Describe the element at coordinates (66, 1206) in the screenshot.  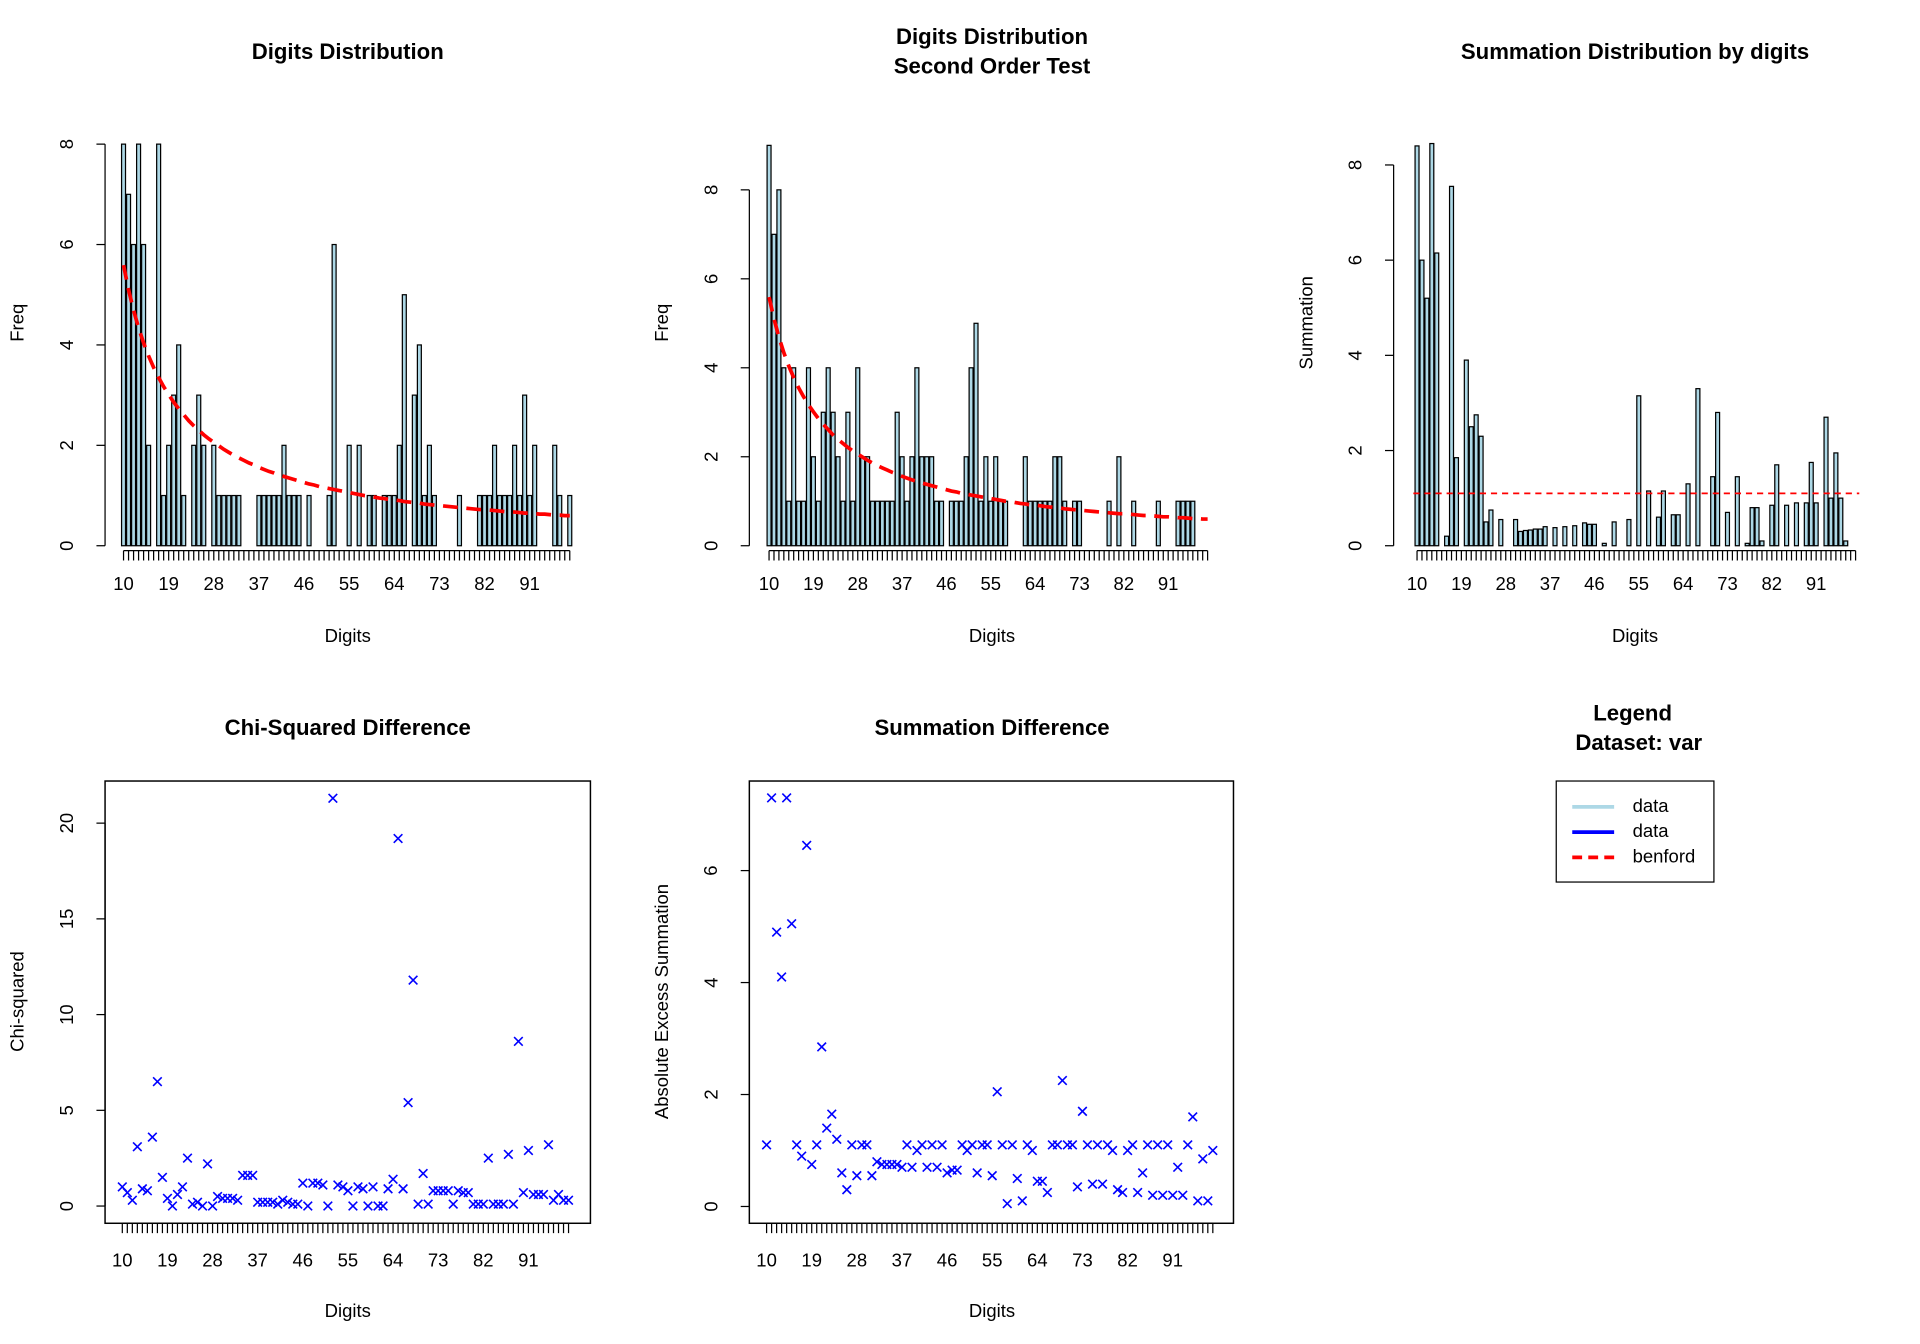
I see `y-tick-label: 0` at that location.